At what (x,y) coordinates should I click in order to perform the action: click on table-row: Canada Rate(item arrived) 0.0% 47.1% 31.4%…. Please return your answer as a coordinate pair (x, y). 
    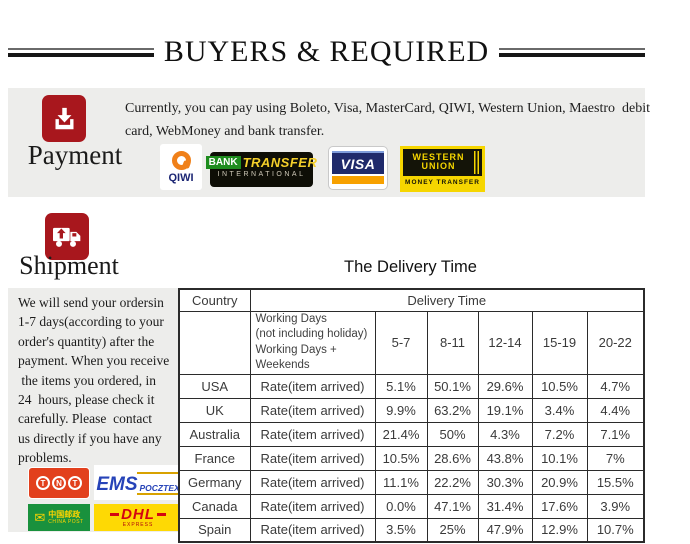
    Looking at the image, I should click on (411, 506).